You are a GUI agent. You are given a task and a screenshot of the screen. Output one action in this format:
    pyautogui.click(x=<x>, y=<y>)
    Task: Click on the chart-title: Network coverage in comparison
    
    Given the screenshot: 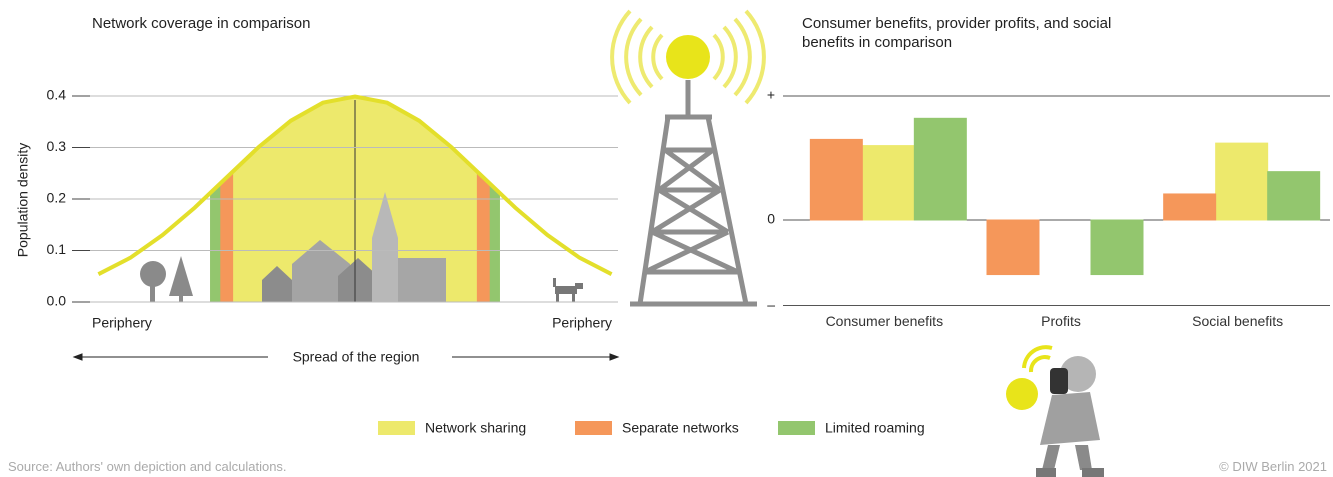 What is the action you would take?
    pyautogui.click(x=201, y=23)
    